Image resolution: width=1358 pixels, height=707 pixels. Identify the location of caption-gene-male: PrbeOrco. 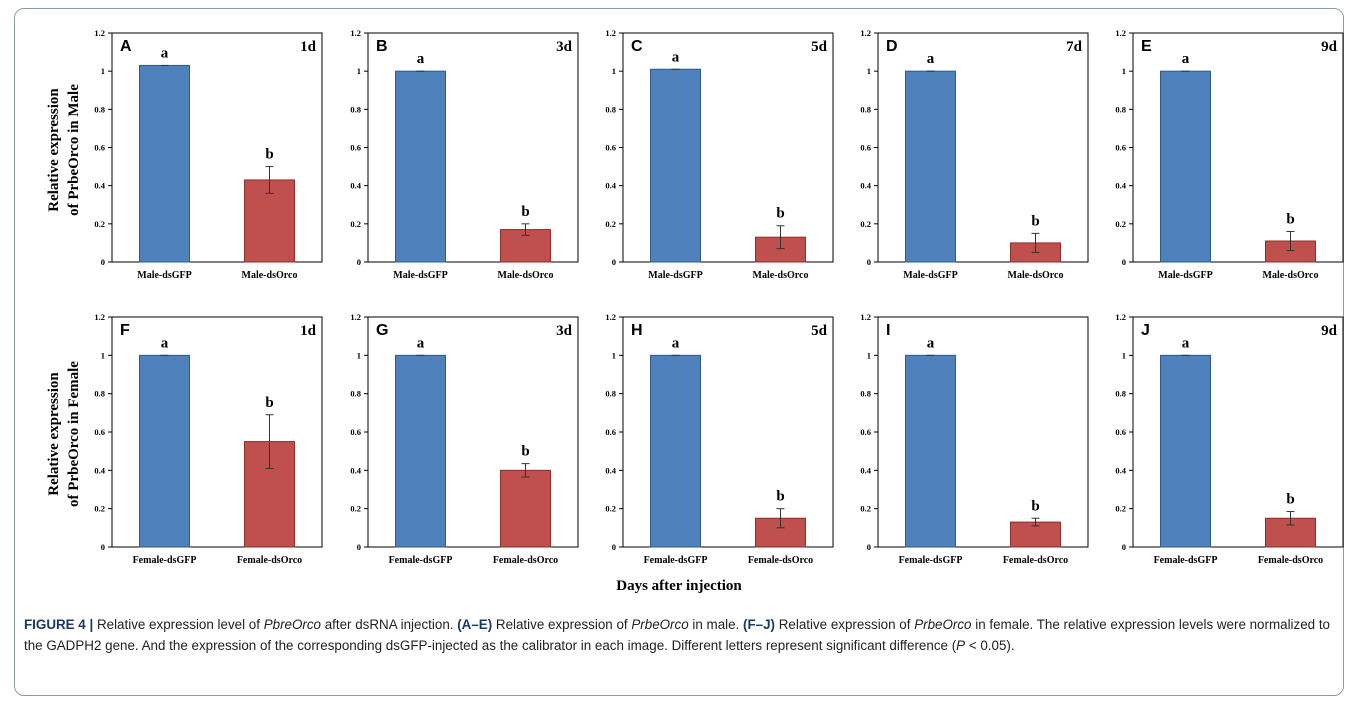
(660, 624).